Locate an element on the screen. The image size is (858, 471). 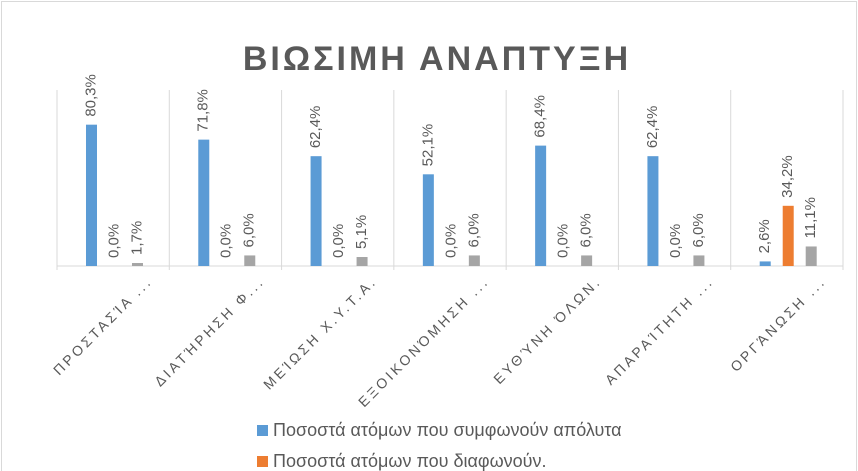
value-label: 71,8% is located at coordinates (203, 110).